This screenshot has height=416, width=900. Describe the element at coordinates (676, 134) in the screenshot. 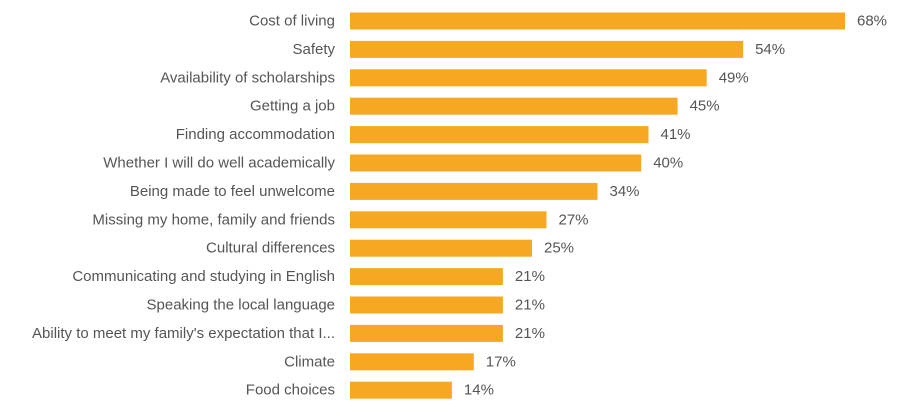

I see `value-label: 41%` at that location.